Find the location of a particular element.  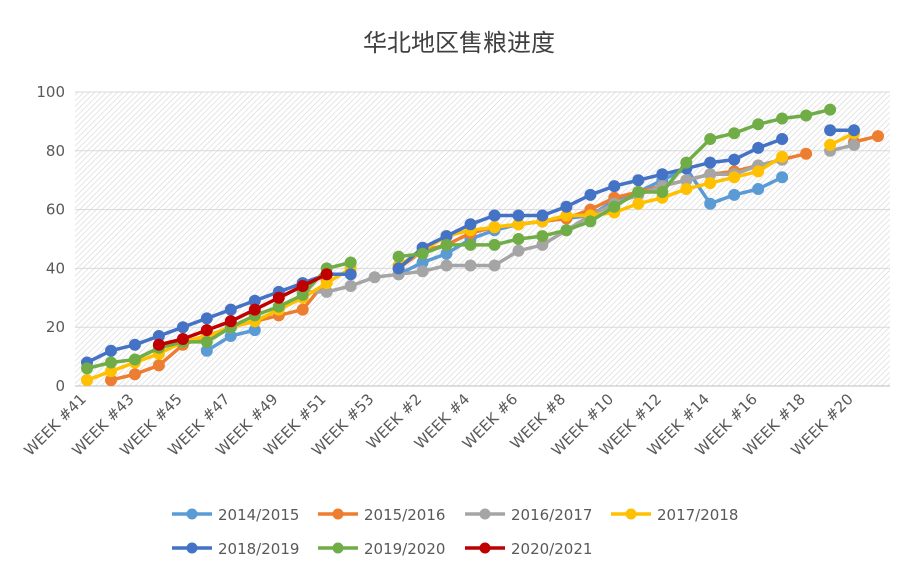

legend-item: 2017/2018 is located at coordinates (674, 515).